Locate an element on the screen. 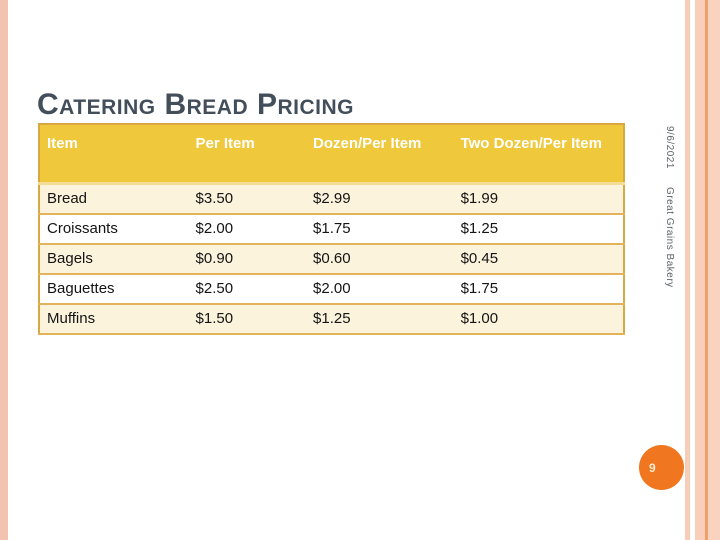 This screenshot has height=540, width=720. cell-price: $0.45 is located at coordinates (538, 259).